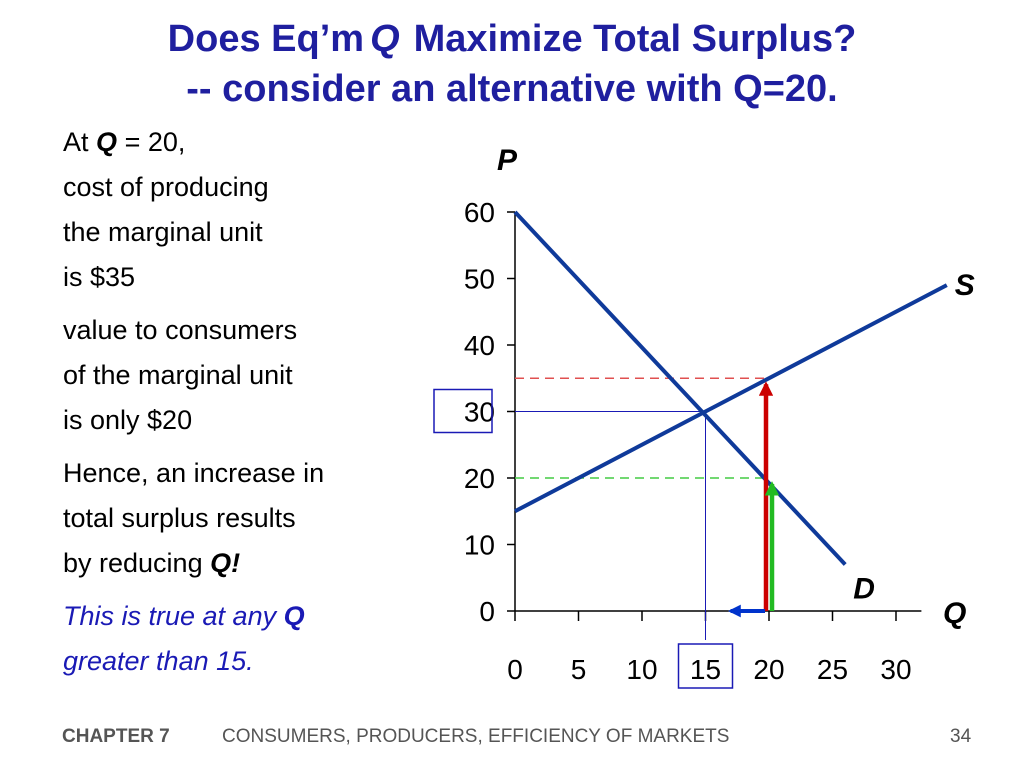 The width and height of the screenshot is (1024, 768). What do you see at coordinates (864, 588) in the screenshot?
I see `series-label-d: D` at bounding box center [864, 588].